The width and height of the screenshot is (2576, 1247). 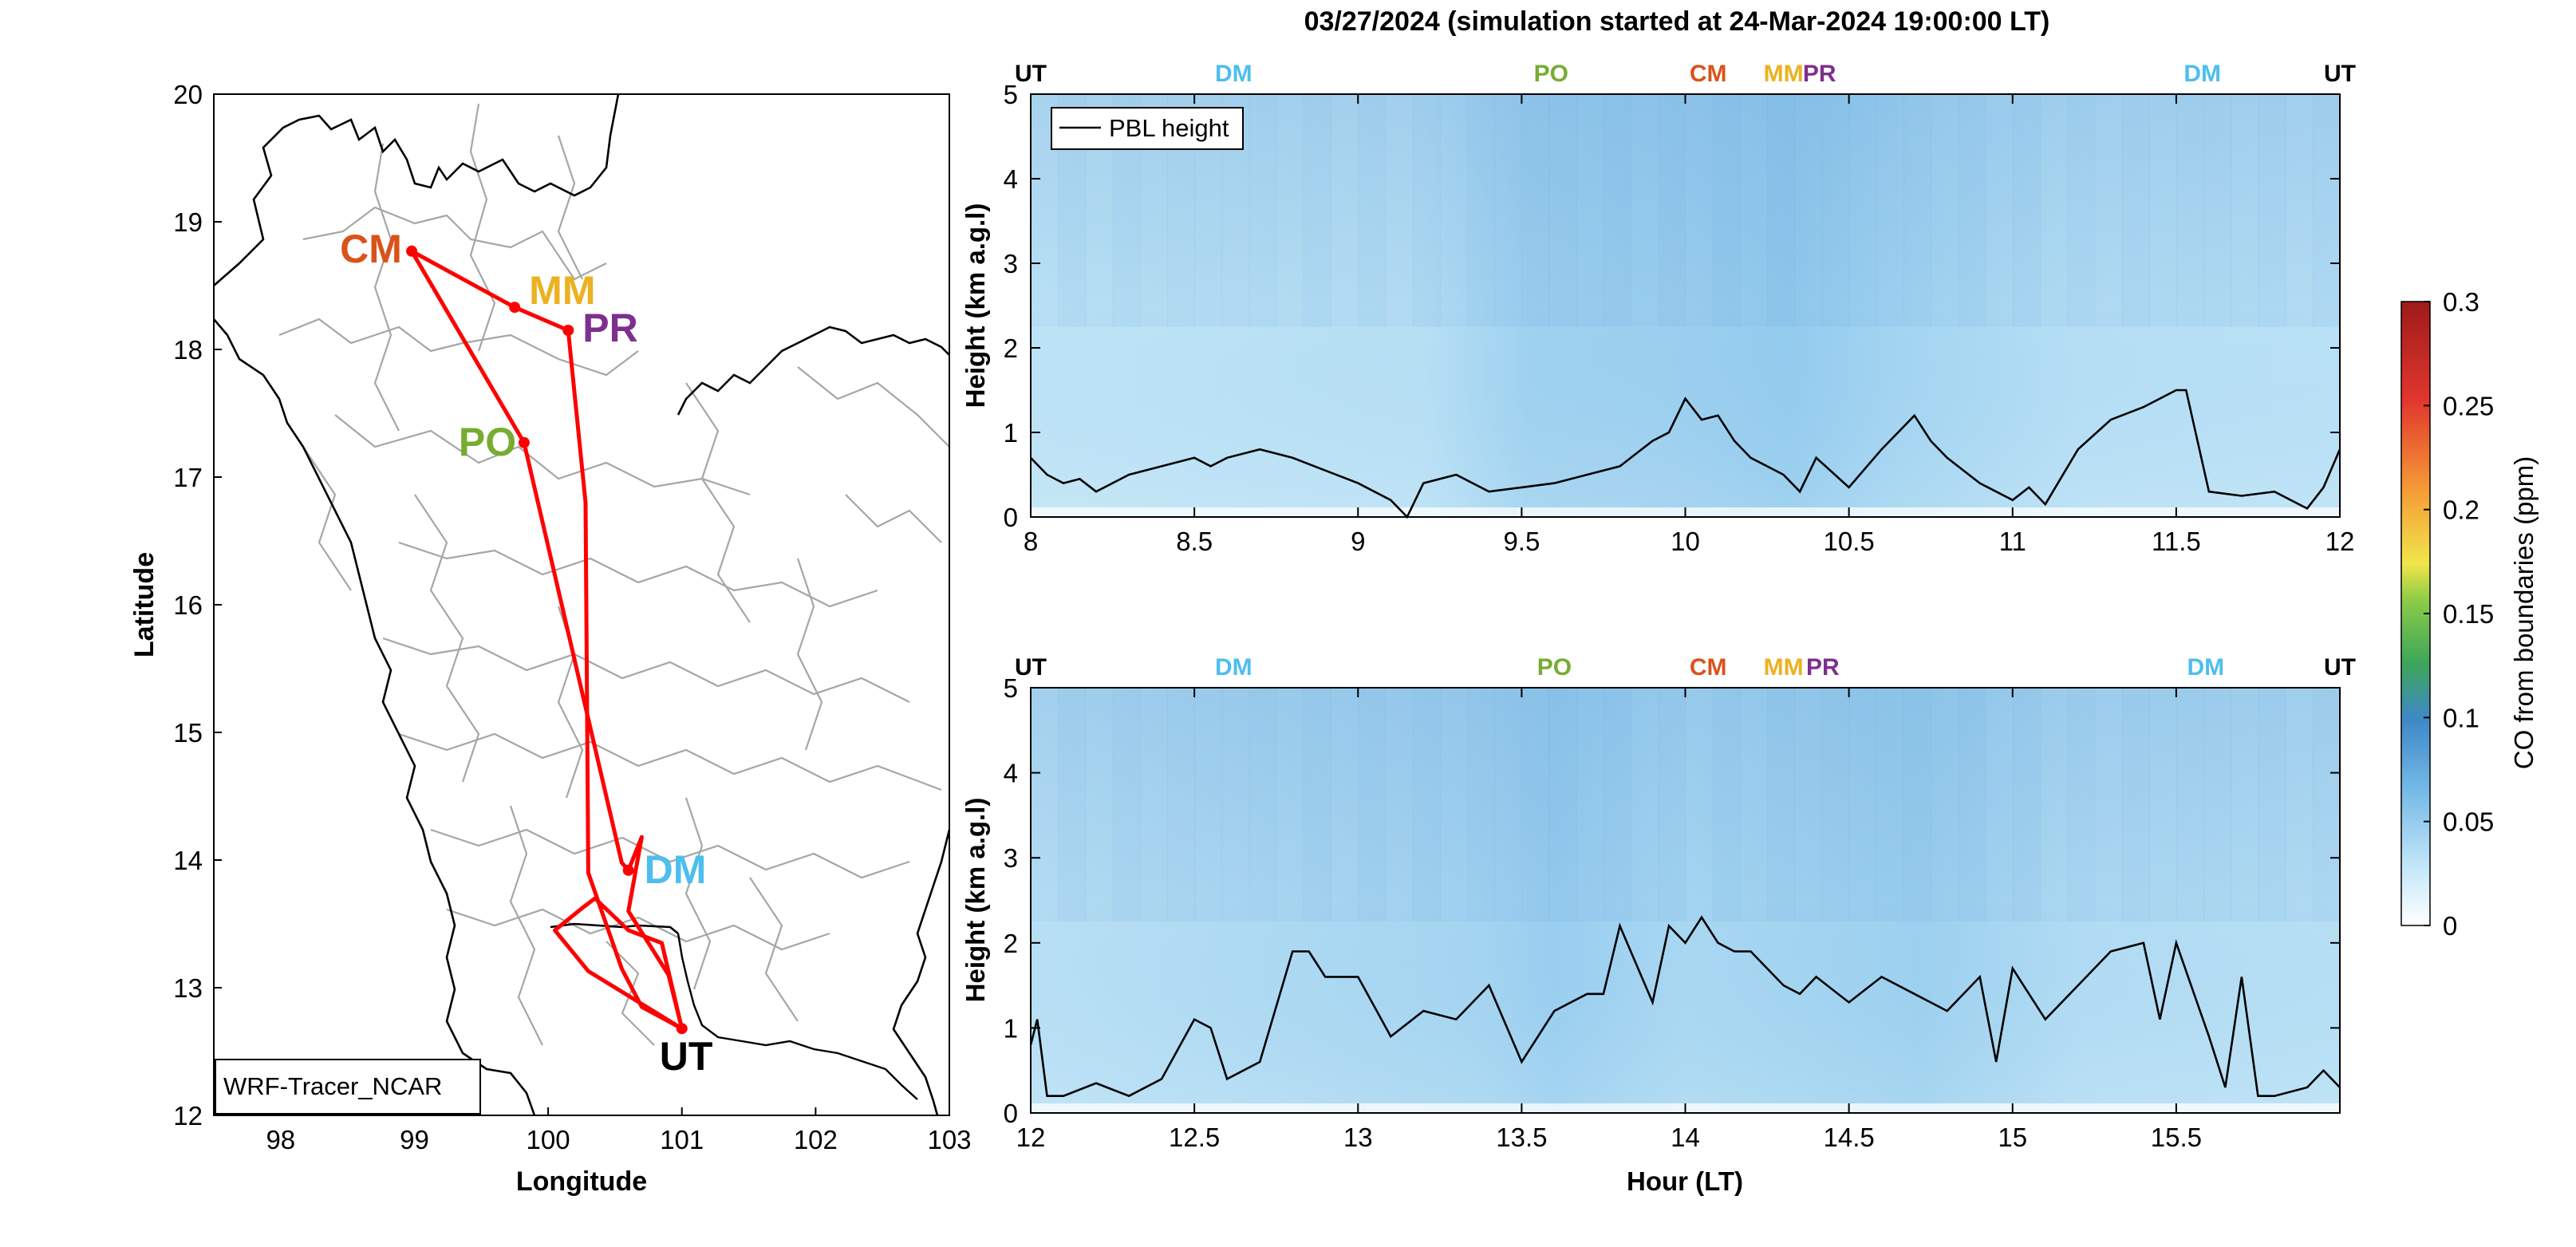 What do you see at coordinates (2461, 510) in the screenshot?
I see `colorbar-tick-label: 0.2` at bounding box center [2461, 510].